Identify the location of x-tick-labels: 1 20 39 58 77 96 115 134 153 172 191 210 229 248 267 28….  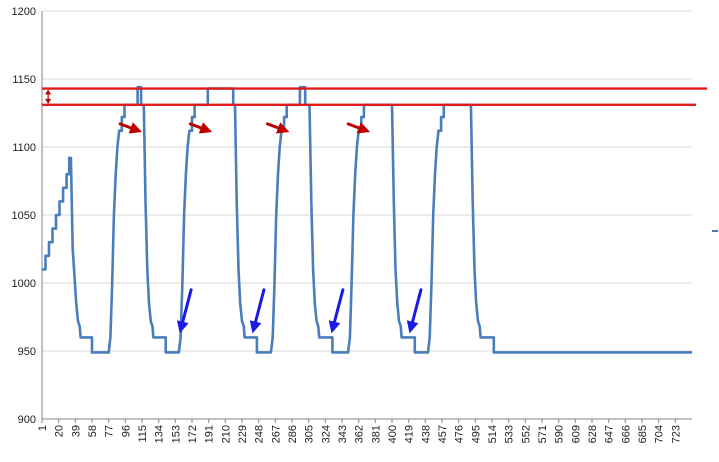
(359, 434).